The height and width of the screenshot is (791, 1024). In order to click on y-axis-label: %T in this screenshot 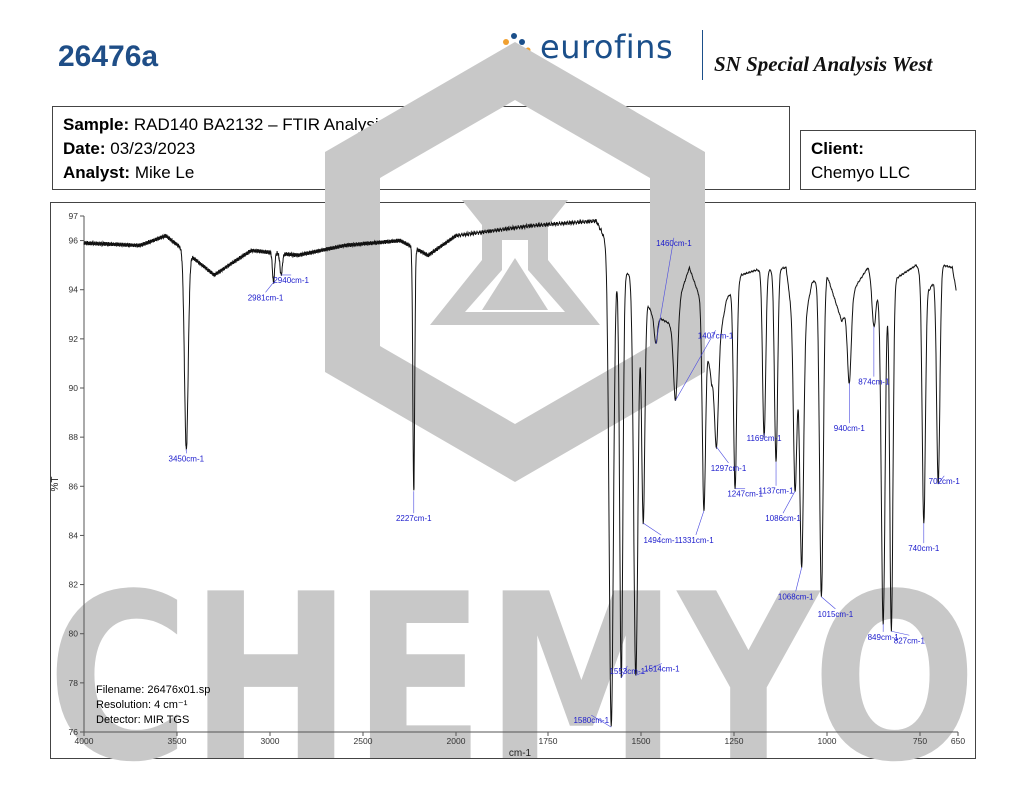, I will do `click(55, 484)`.